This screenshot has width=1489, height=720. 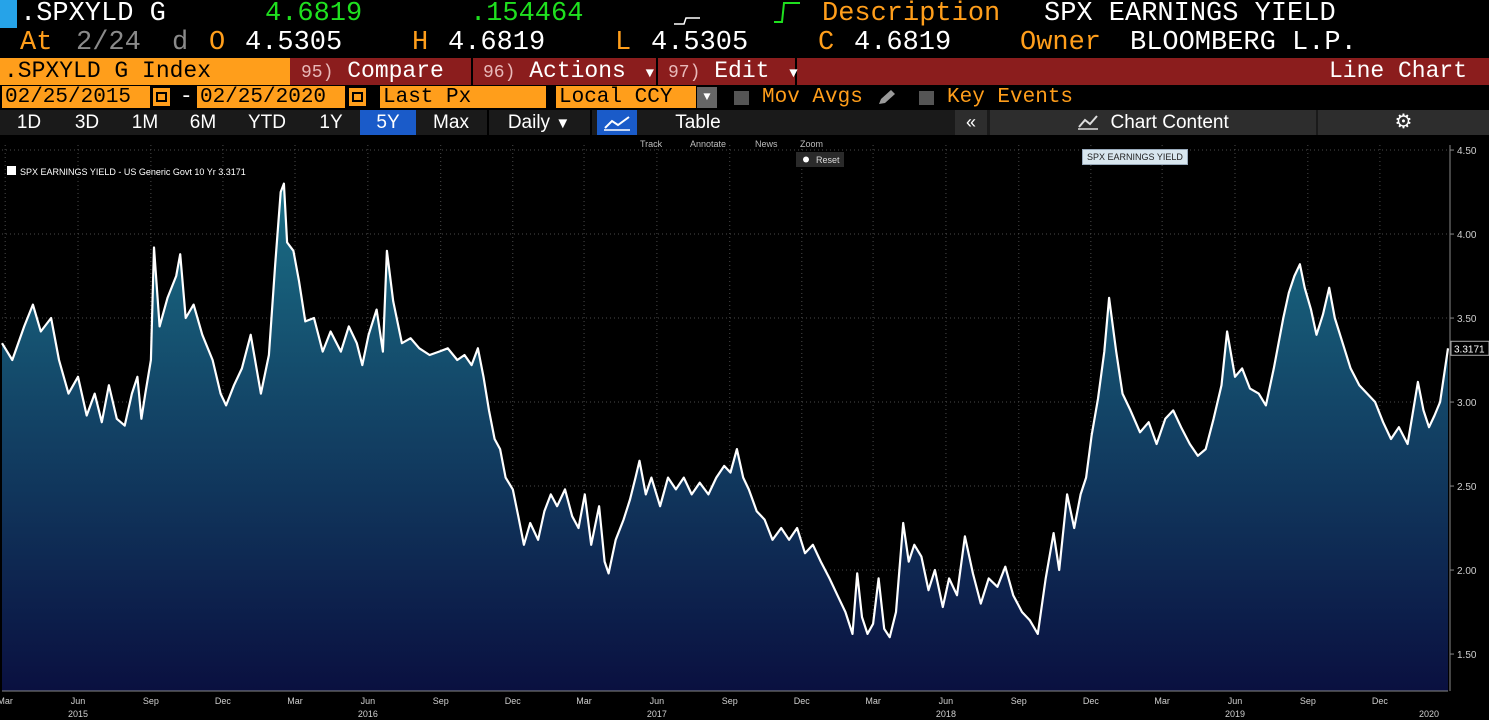 What do you see at coordinates (145, 71) in the screenshot?
I see `security-field: .SPXYLD G Index` at bounding box center [145, 71].